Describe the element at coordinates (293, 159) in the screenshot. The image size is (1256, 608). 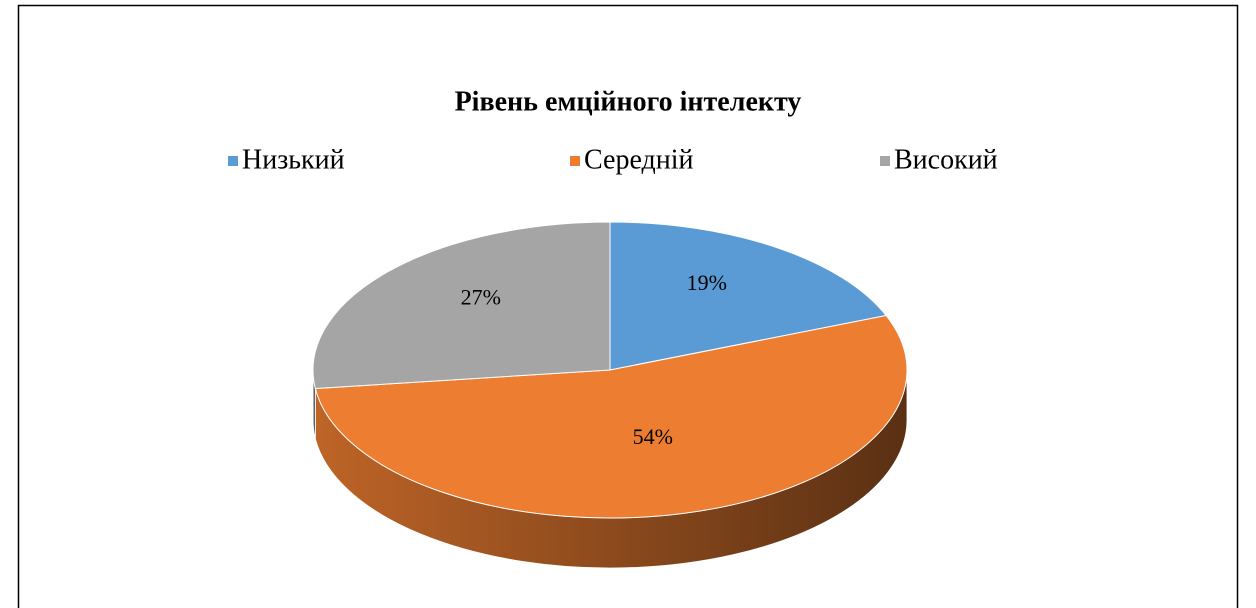
I see `legend-label: Низький` at that location.